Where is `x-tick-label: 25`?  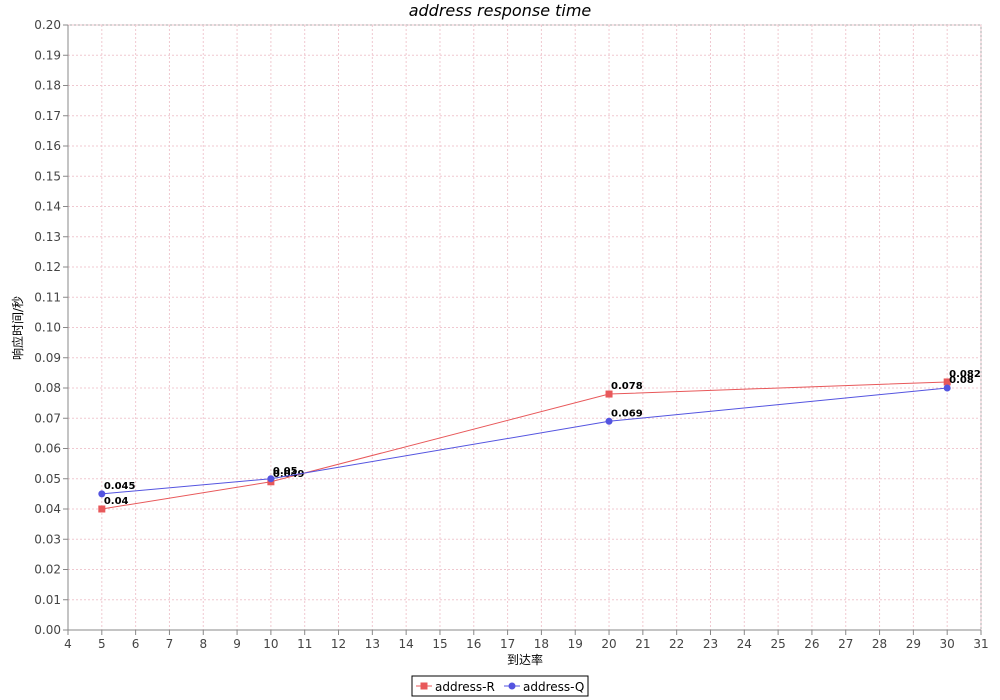
x-tick-label: 25 is located at coordinates (777, 644).